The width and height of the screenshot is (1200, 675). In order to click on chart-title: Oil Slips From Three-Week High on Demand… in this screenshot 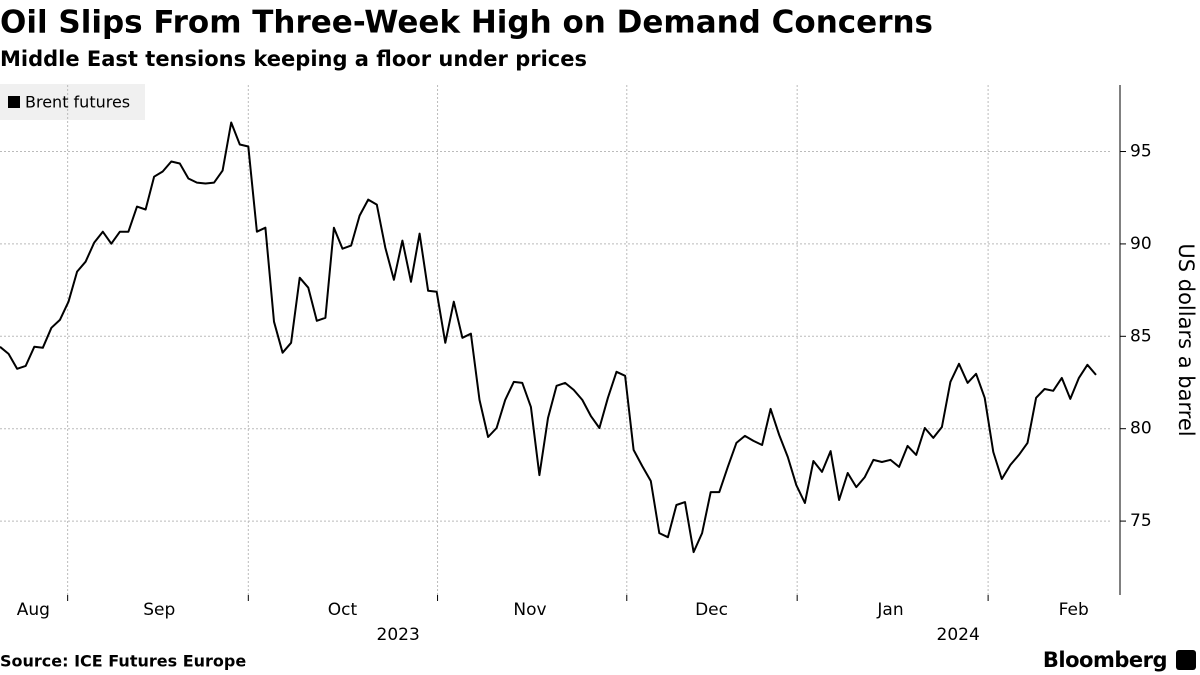, I will do `click(466, 23)`.